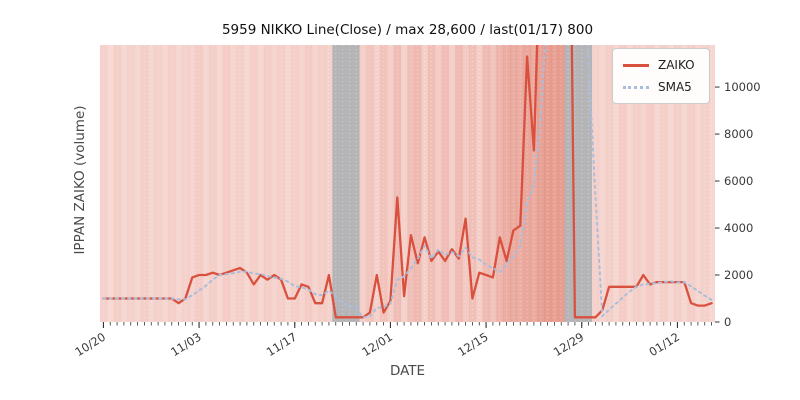 The width and height of the screenshot is (800, 400). I want to click on sma5-line-sample-icon, so click(636, 87).